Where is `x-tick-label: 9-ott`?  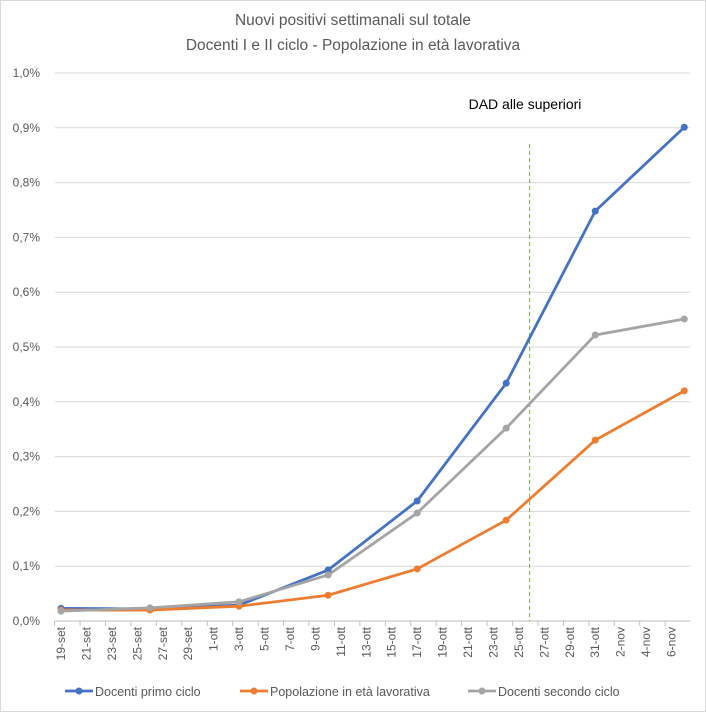
x-tick-label: 9-ott is located at coordinates (315, 638).